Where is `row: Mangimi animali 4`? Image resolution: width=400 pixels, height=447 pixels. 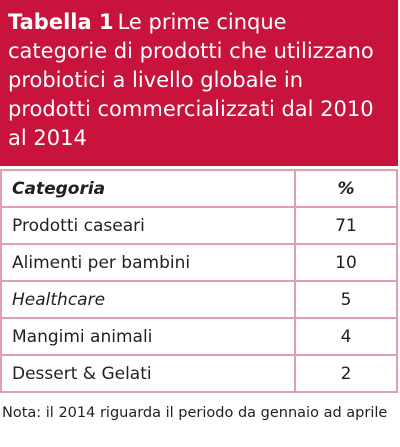
row: Mangimi animali 4 is located at coordinates (199, 336).